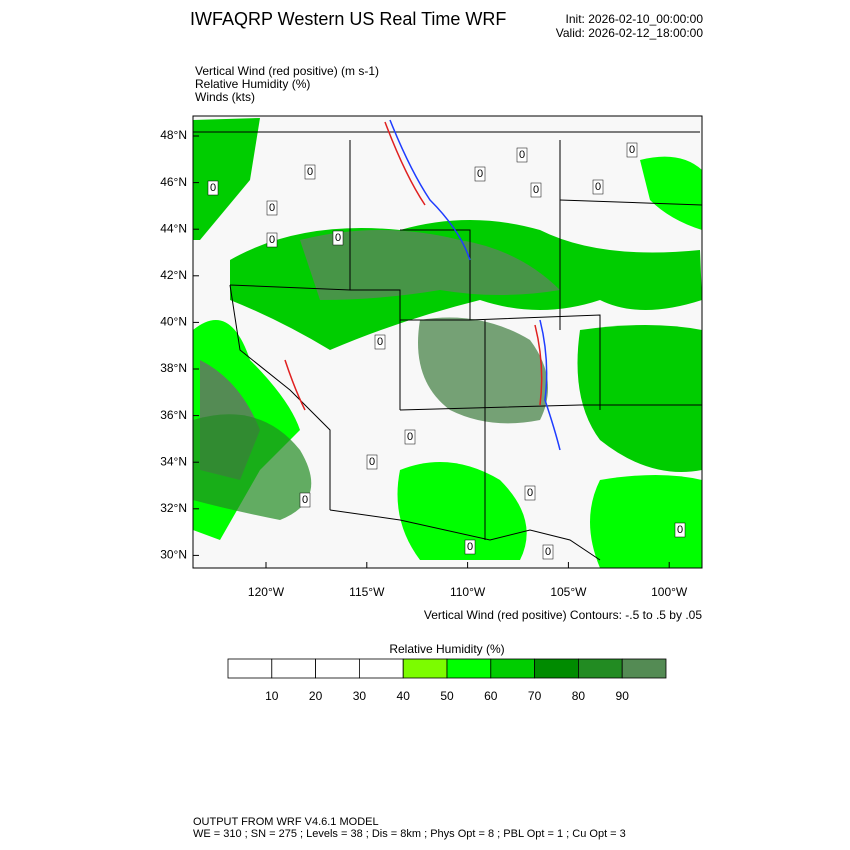 Image resolution: width=850 pixels, height=850 pixels. Describe the element at coordinates (348, 19) in the screenshot. I see `title: IWFAQRP Western US Real Time WRF` at that location.